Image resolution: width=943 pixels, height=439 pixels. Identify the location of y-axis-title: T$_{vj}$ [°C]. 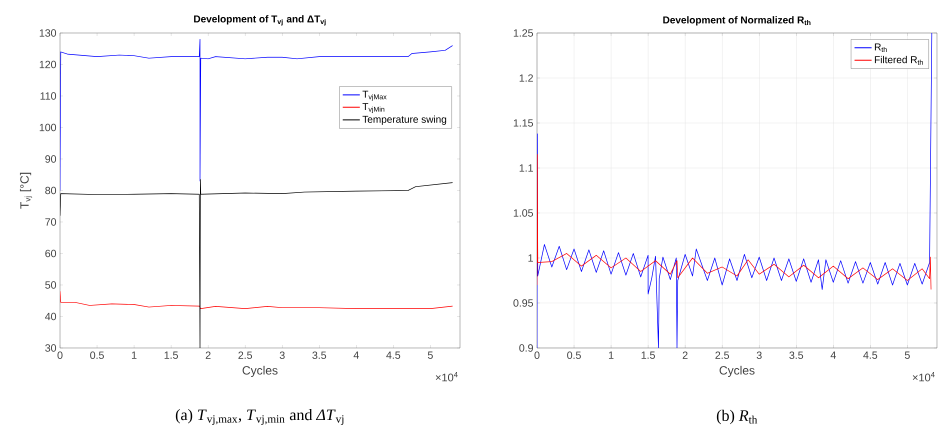
(26, 190).